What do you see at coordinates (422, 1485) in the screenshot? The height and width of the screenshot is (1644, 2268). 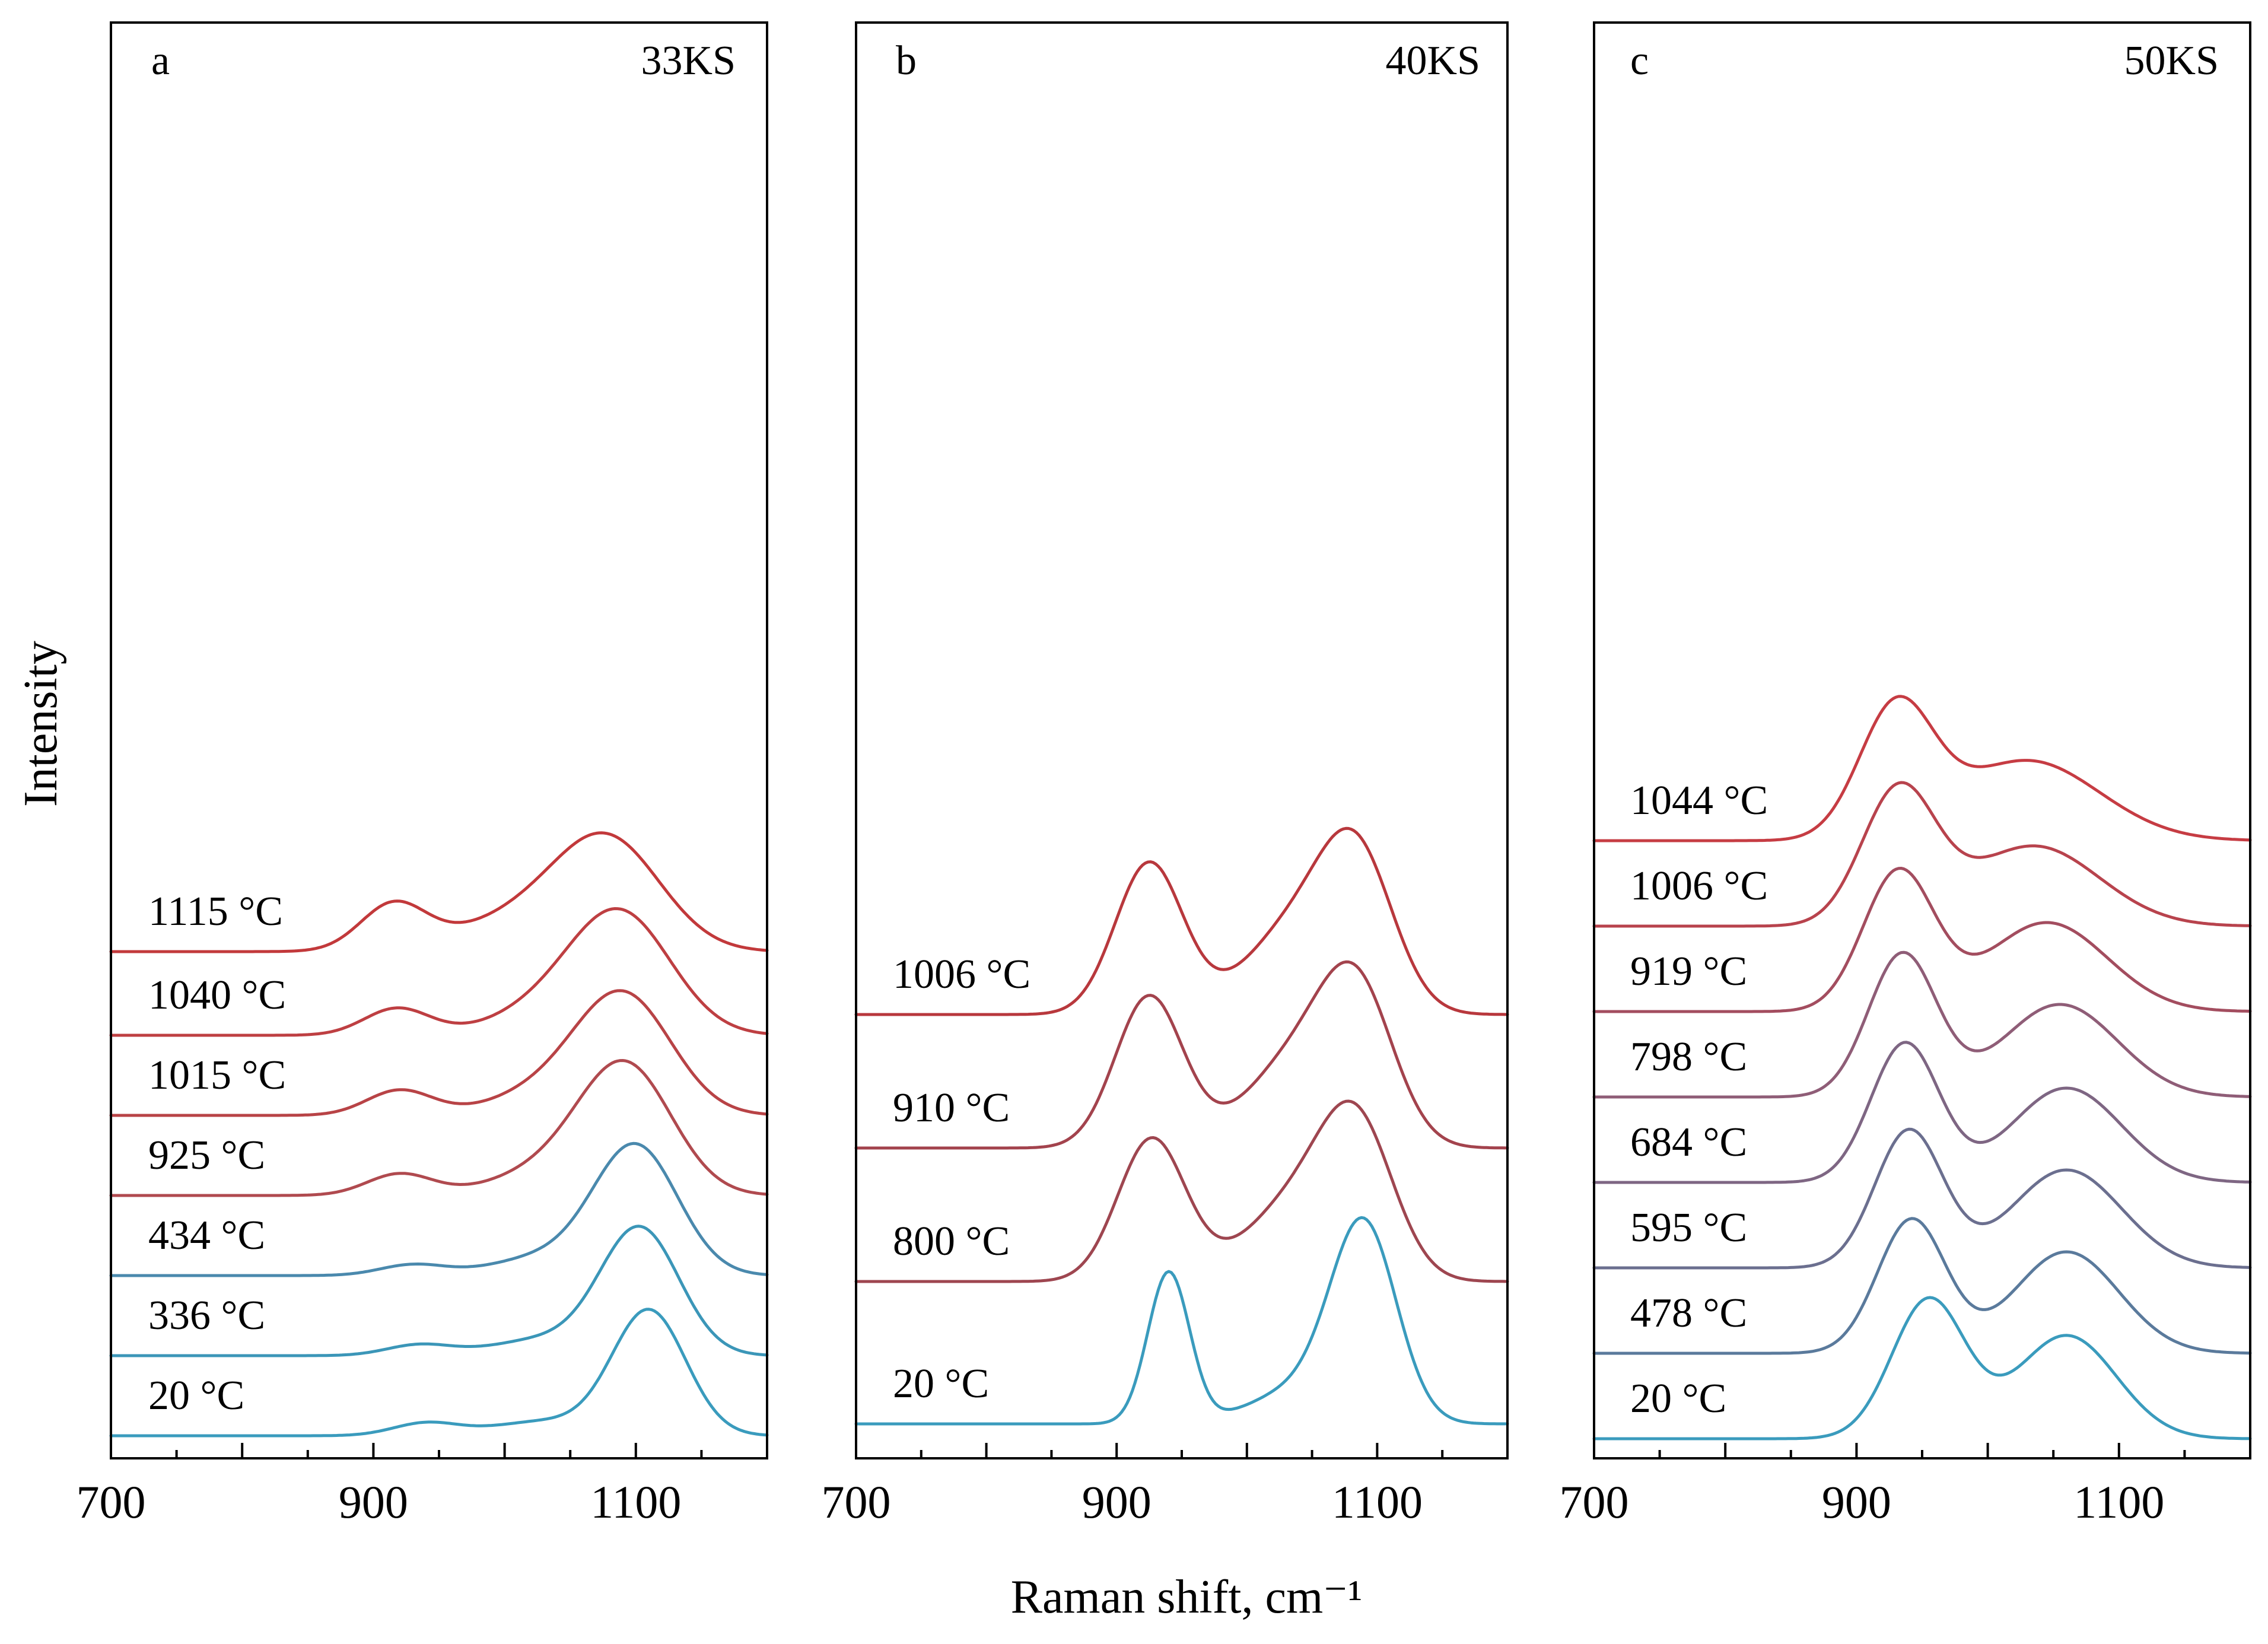 I see `panel-a-ticks: 700 900 1100` at bounding box center [422, 1485].